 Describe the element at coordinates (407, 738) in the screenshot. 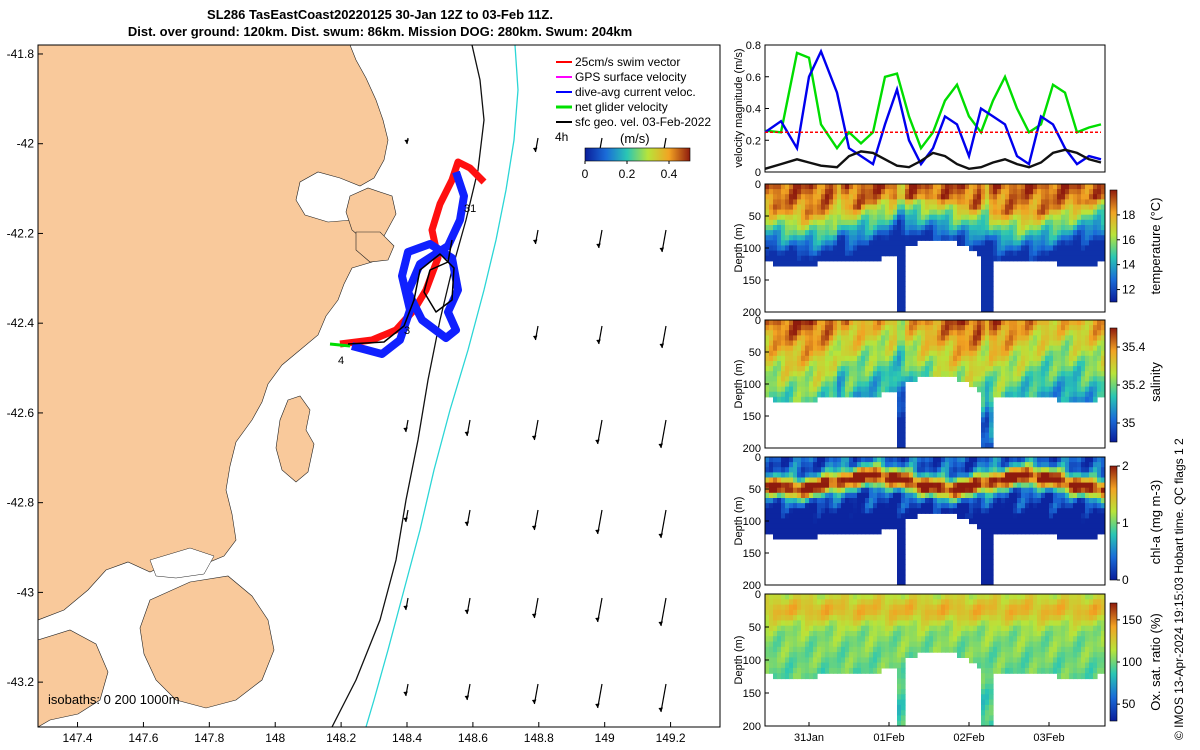

I see `map-x-tick-label: 148.4` at that location.